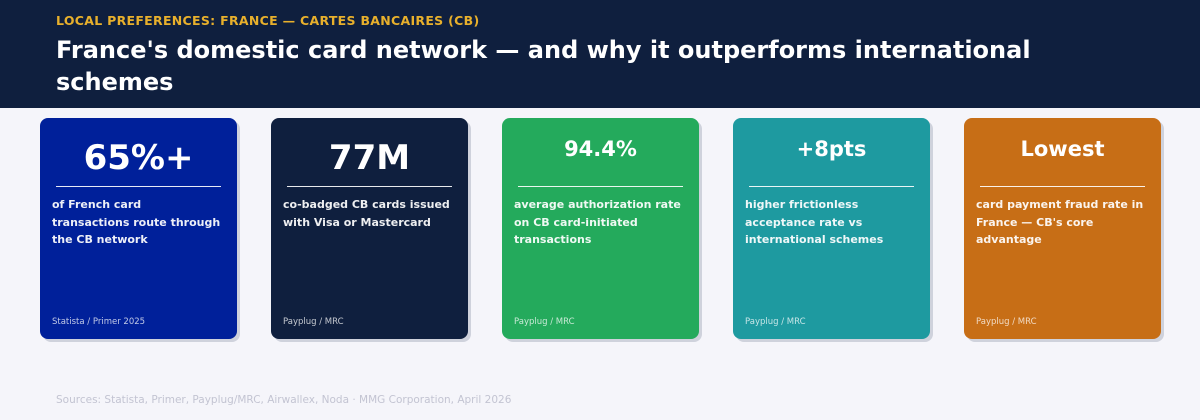  Describe the element at coordinates (600, 149) in the screenshot. I see `stat-value: 94.4%` at that location.